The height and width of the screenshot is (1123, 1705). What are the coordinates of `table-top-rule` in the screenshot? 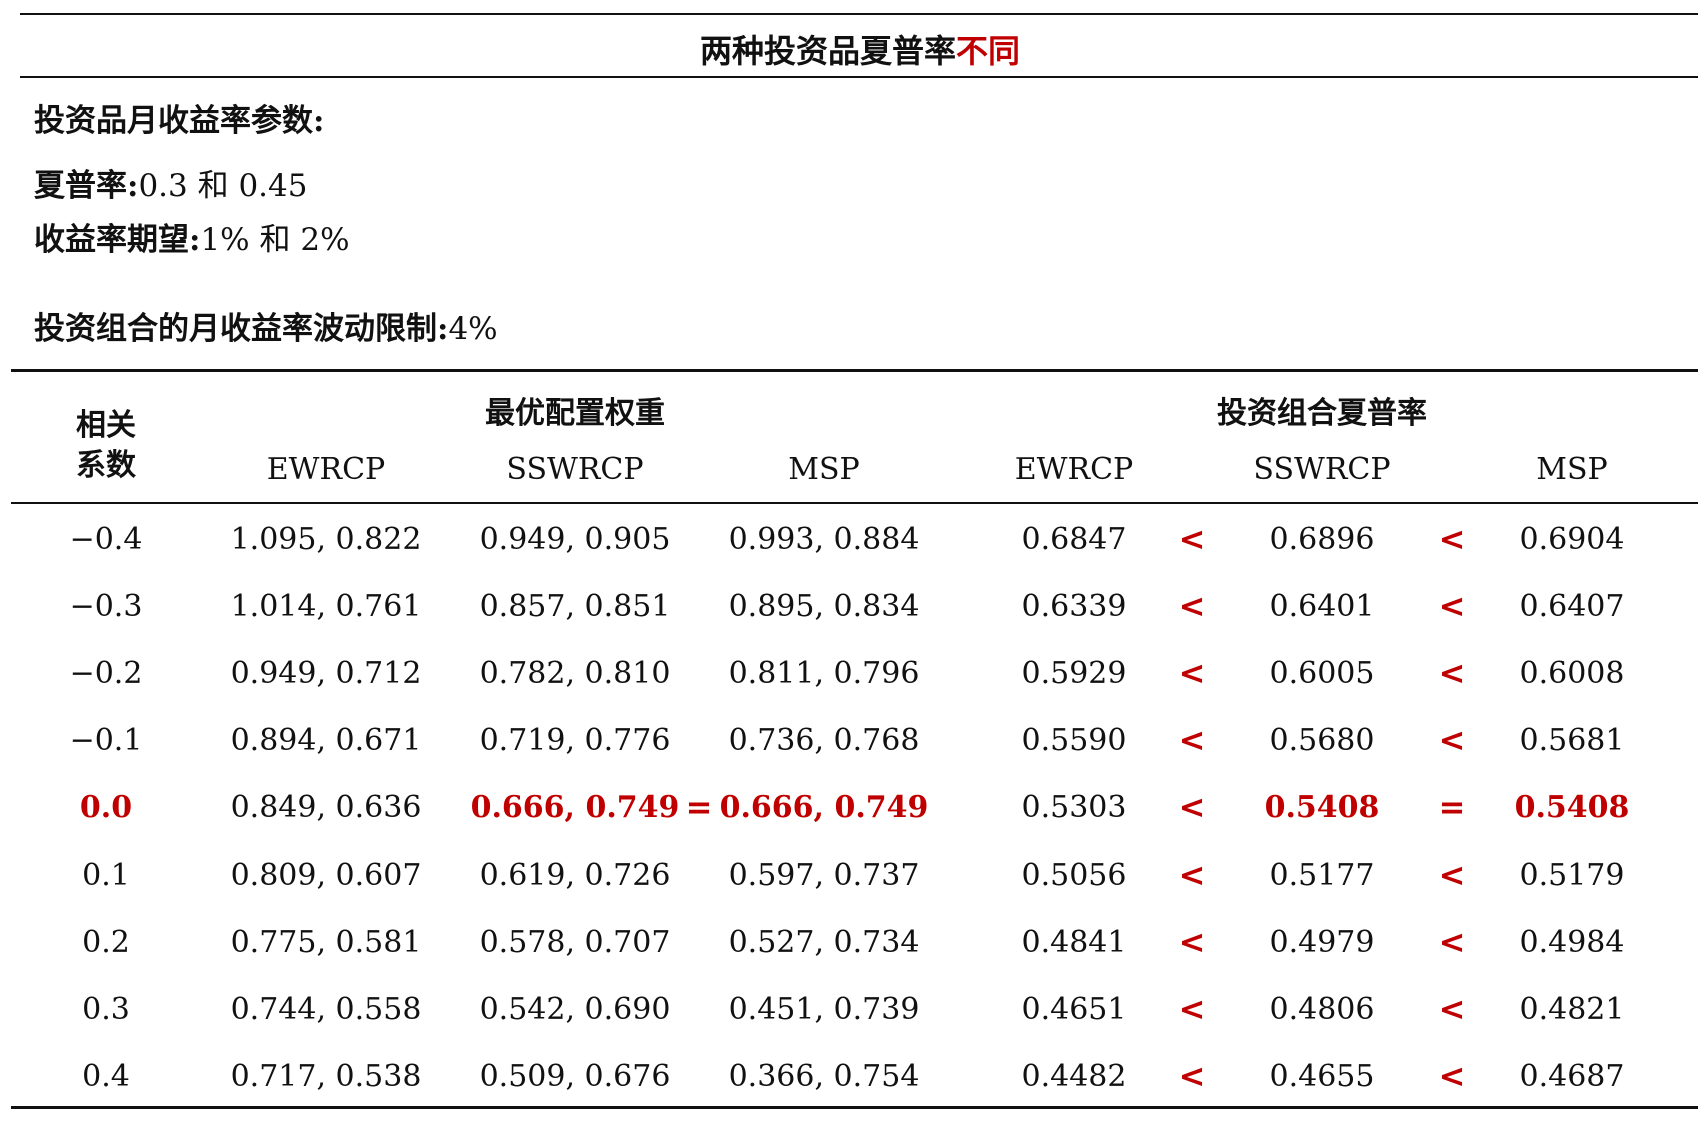 It's located at (854, 370).